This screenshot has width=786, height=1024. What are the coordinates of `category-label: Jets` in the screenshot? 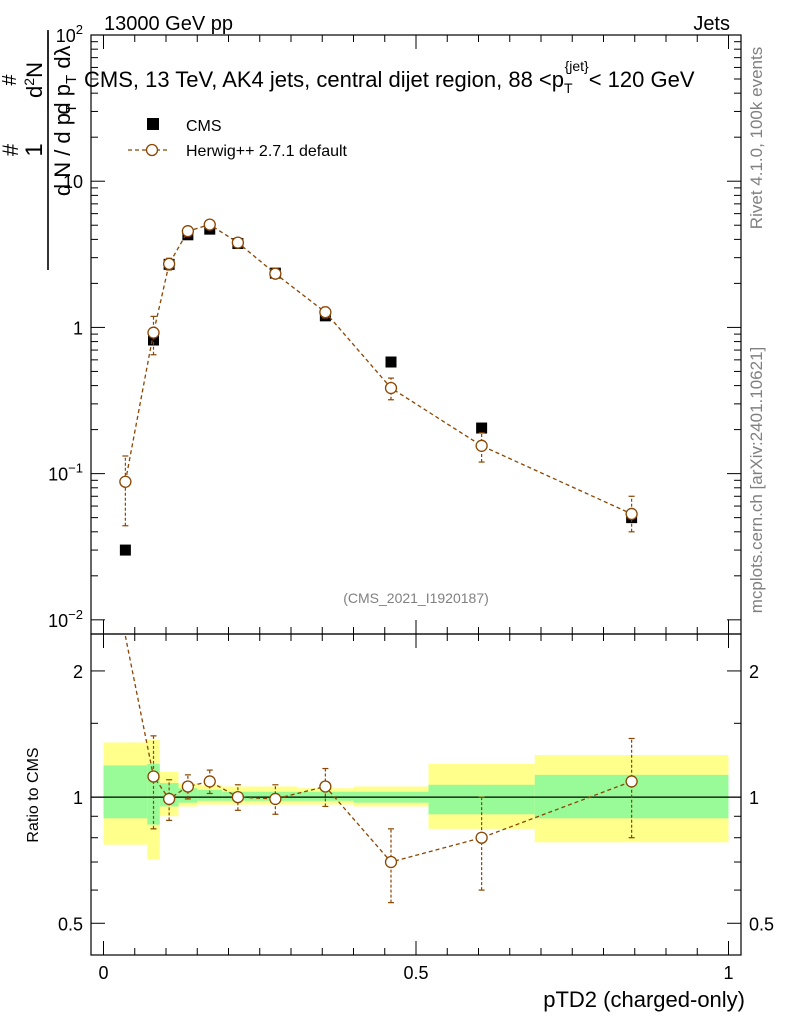 It's located at (711, 24).